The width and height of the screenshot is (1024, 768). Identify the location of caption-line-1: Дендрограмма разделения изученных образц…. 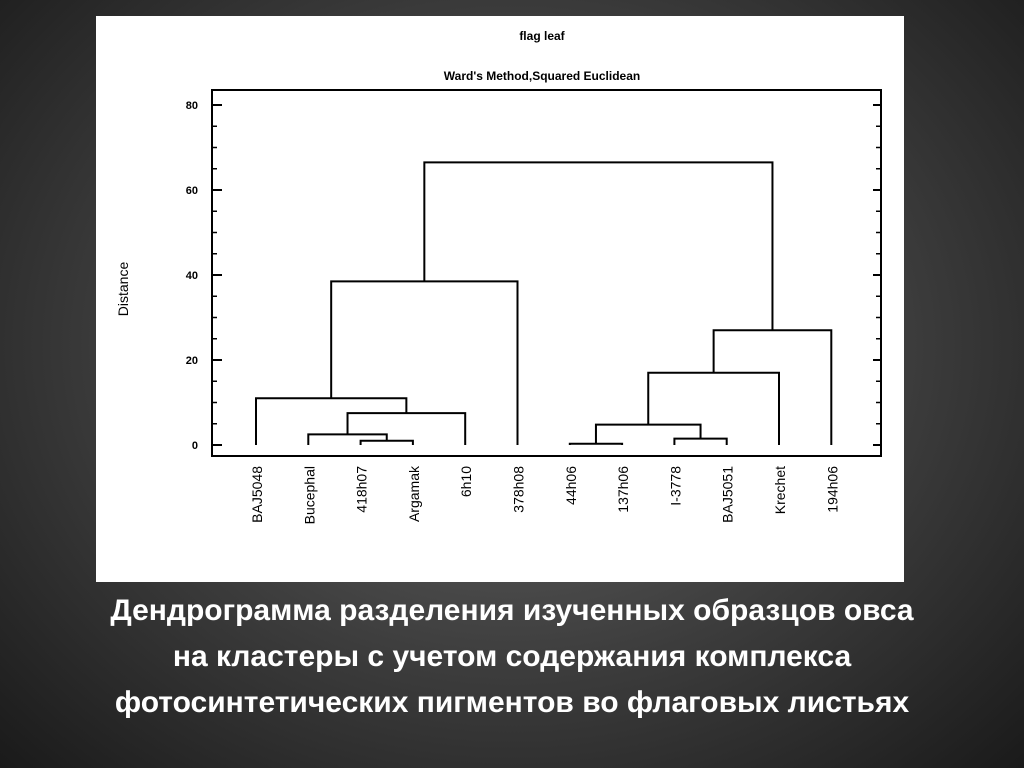
(512, 610).